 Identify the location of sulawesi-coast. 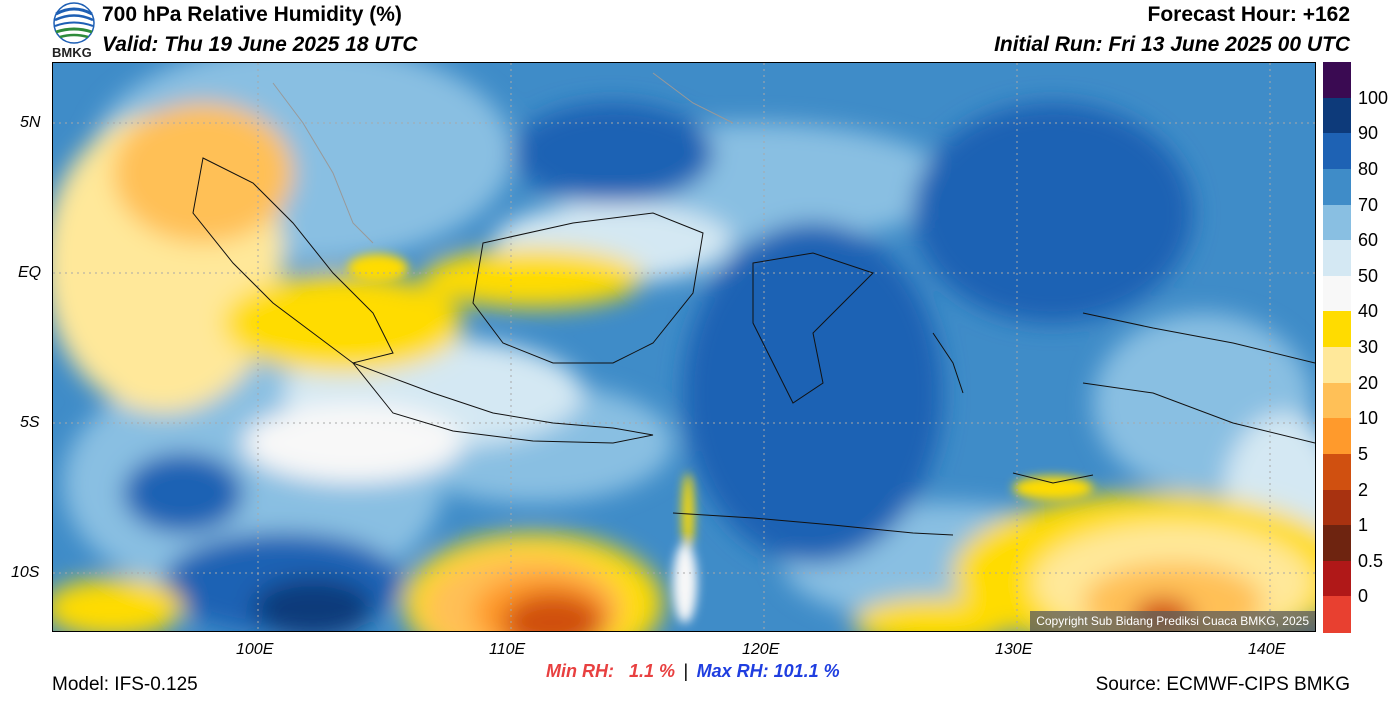
(813, 328).